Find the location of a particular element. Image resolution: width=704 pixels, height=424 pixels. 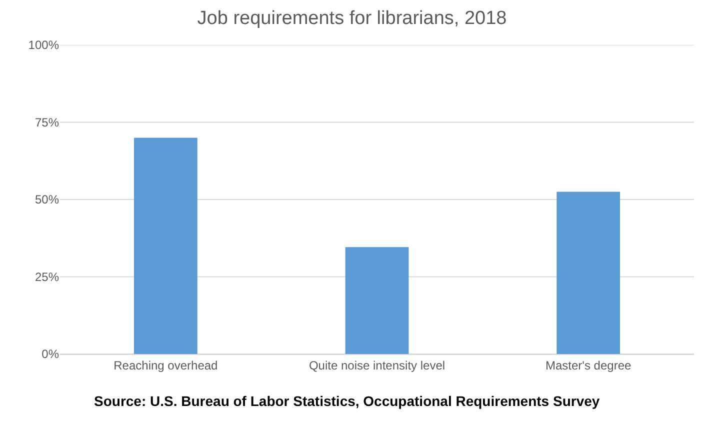

y-tick-label: 75% is located at coordinates (47, 122).